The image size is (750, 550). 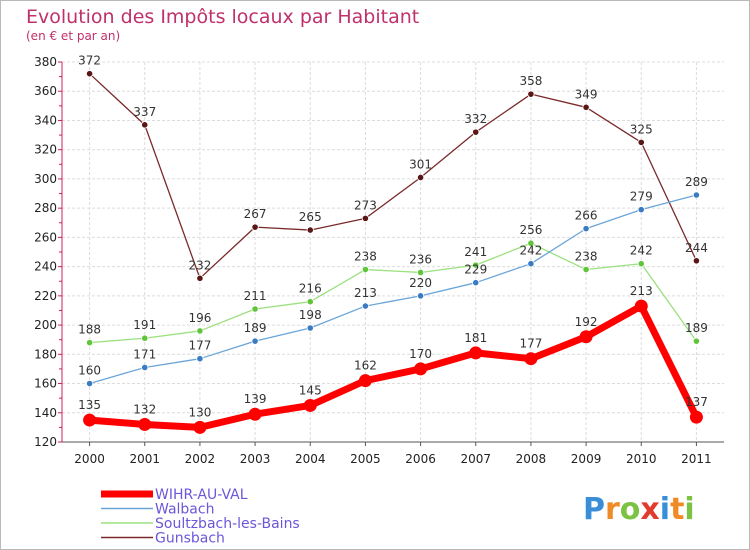 What do you see at coordinates (420, 259) in the screenshot?
I see `data-label: 236` at bounding box center [420, 259].